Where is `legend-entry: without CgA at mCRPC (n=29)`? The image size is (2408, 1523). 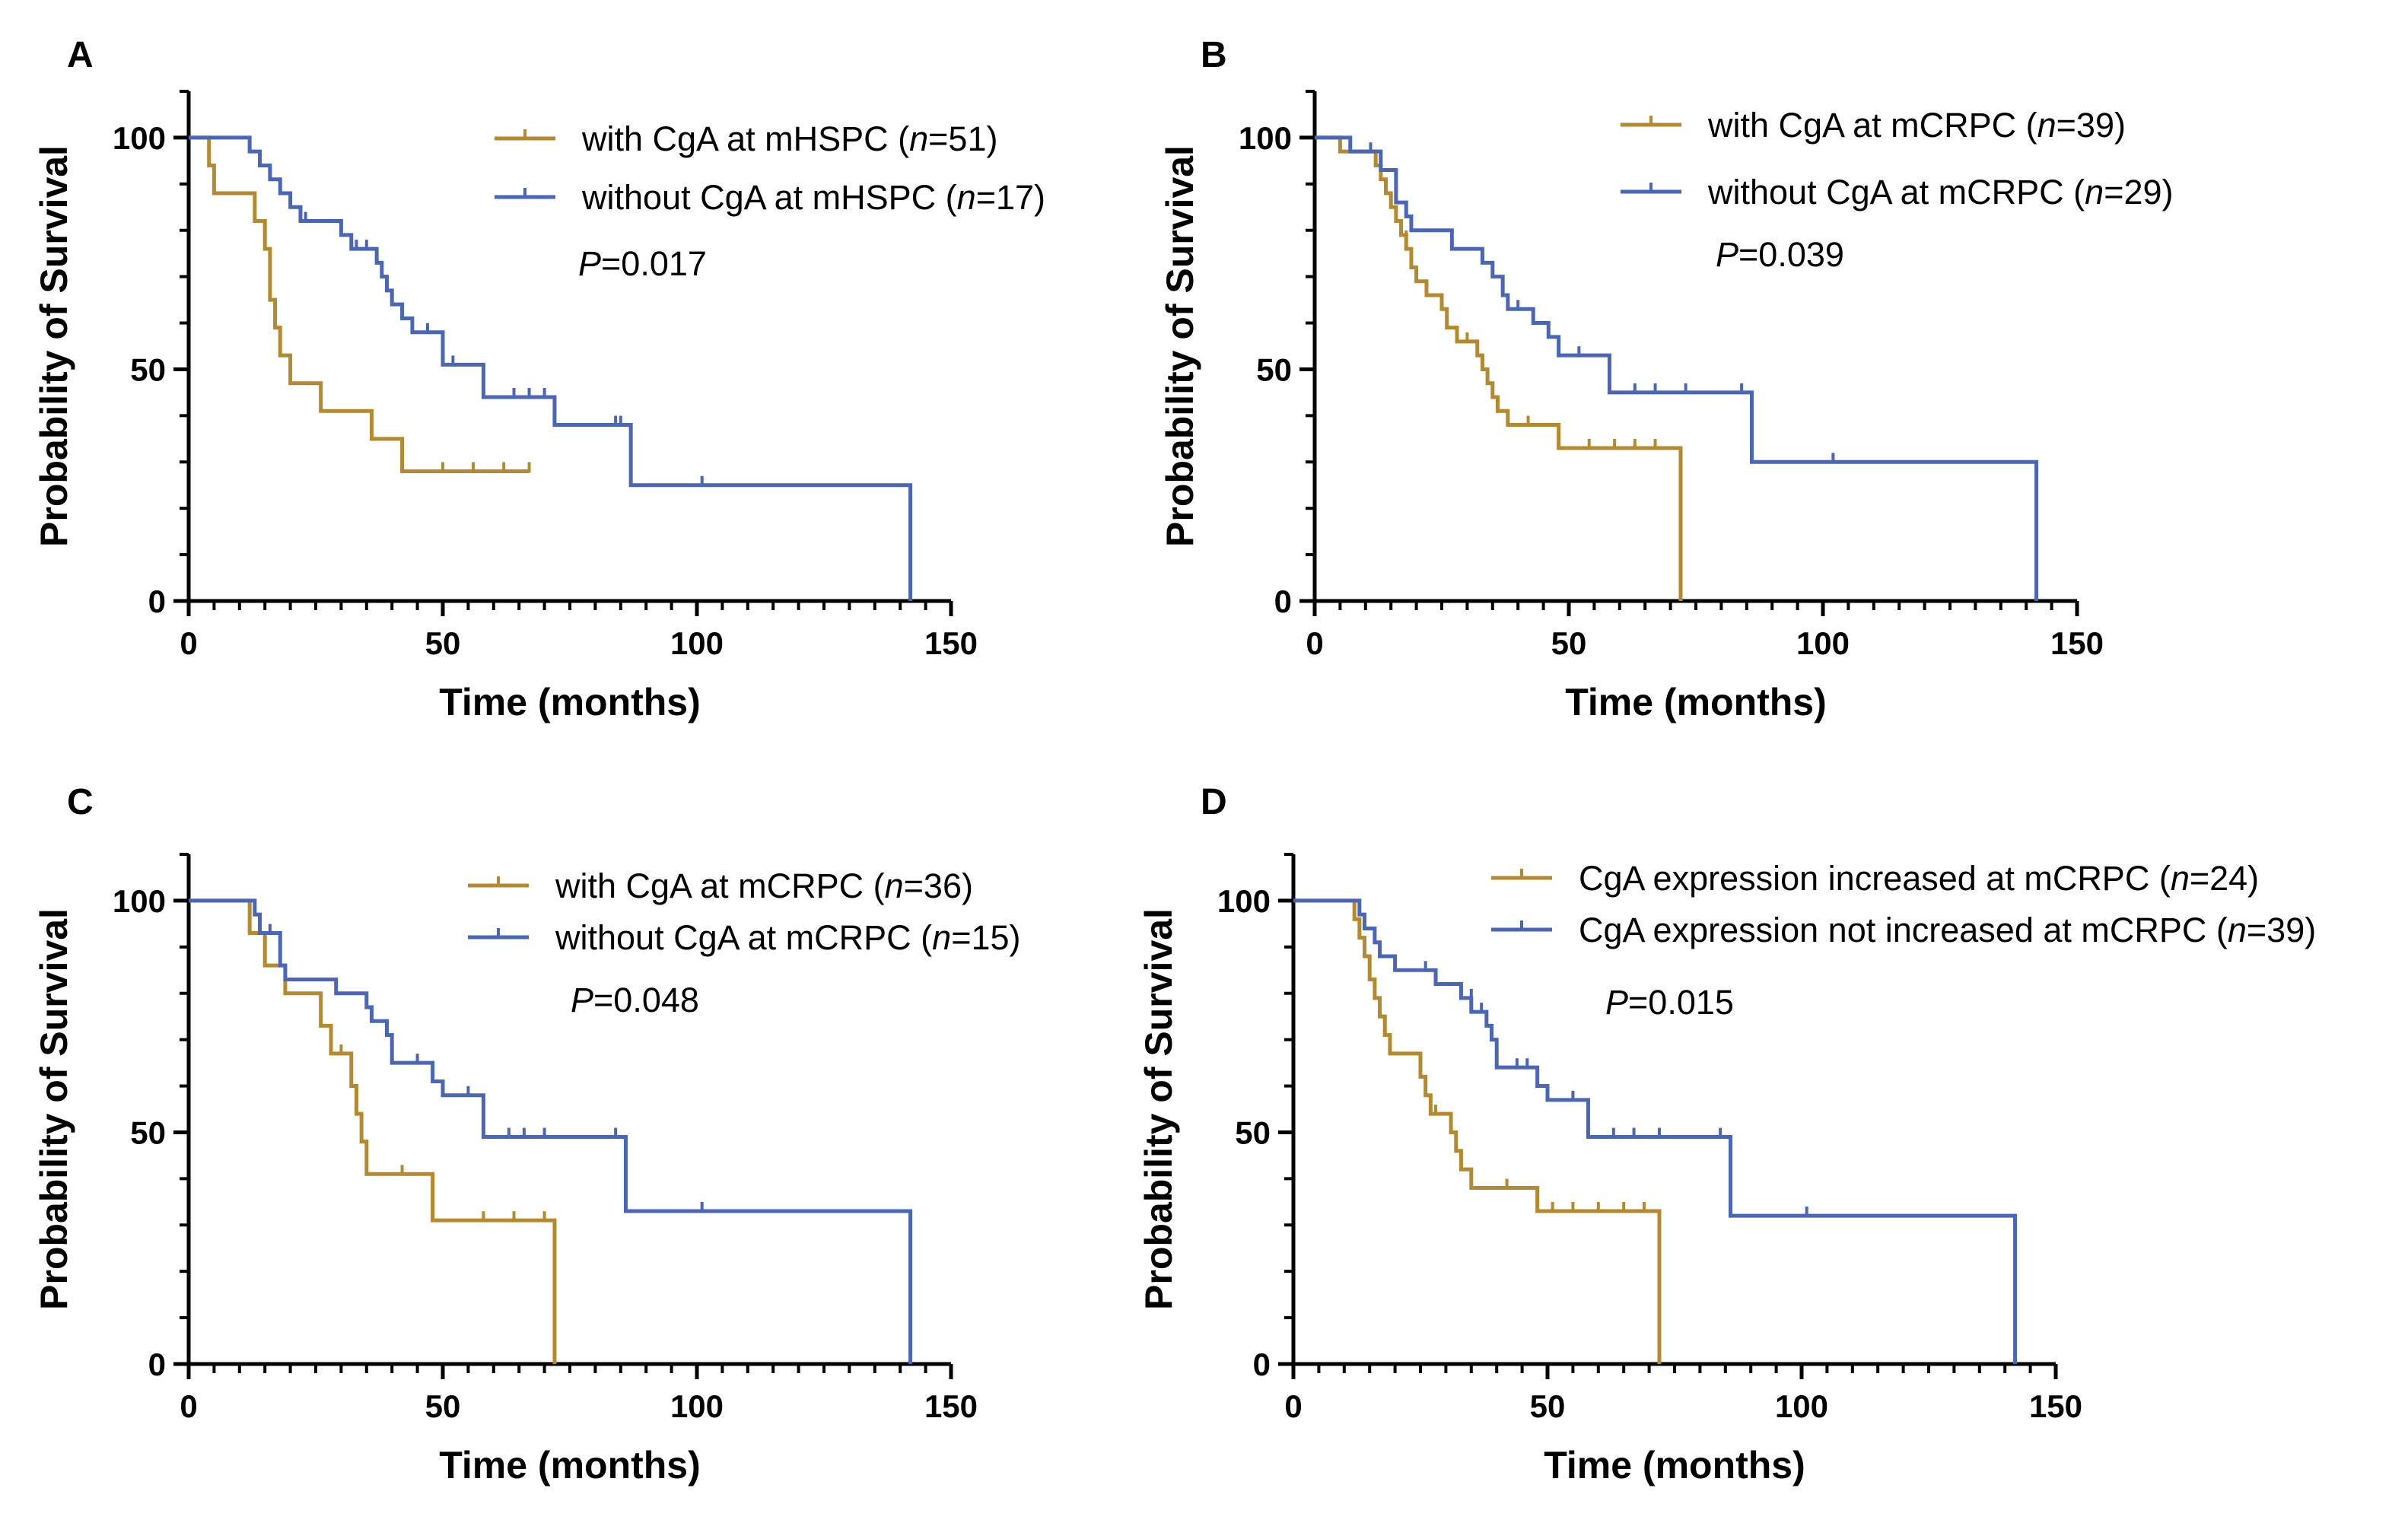
legend-entry: without CgA at mCRPC (n=29) is located at coordinates (1897, 192).